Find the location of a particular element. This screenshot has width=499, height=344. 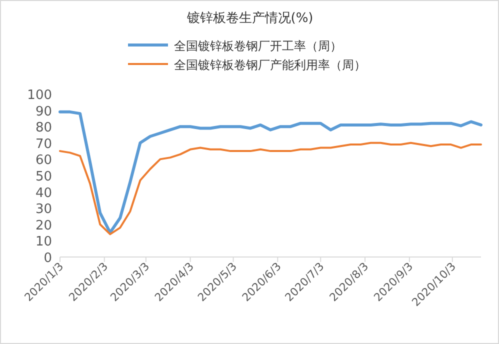

y-tick-label: 80 is located at coordinates (43, 128).